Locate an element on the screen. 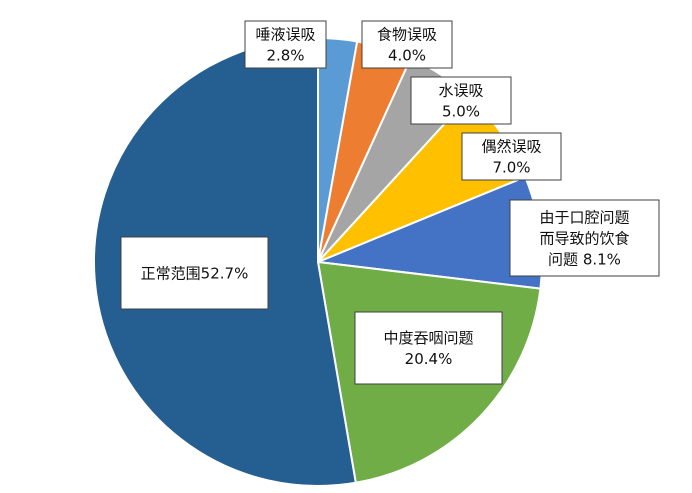  data-label-text: 5.0% is located at coordinates (461, 112).